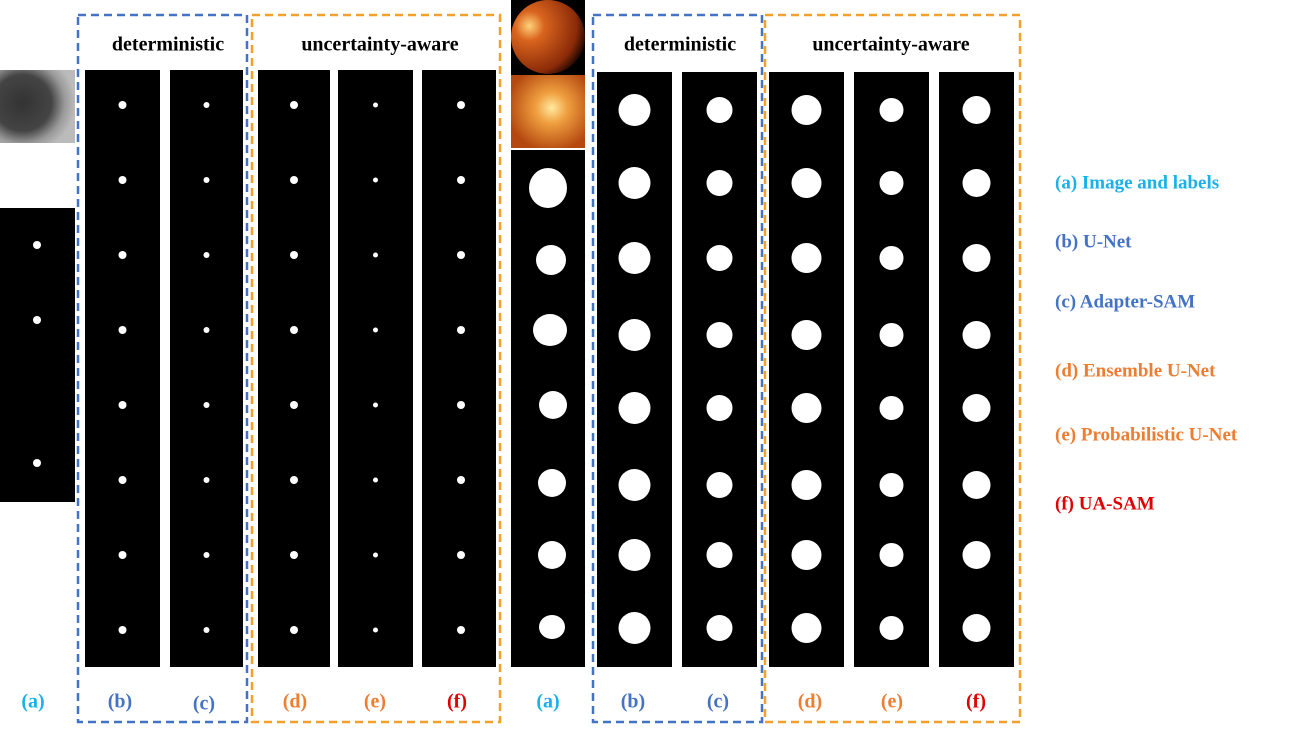 Image resolution: width=1306 pixels, height=732 pixels. I want to click on ct-image, so click(37, 106).